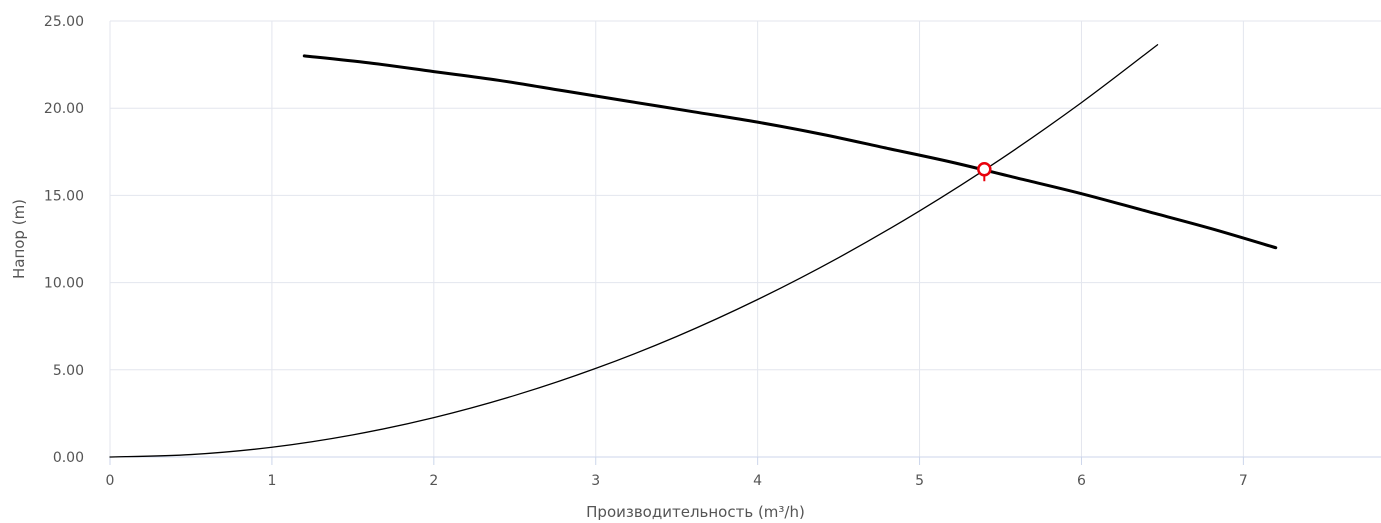  Describe the element at coordinates (19, 239) in the screenshot. I see `y-axis-title: Напор (m)` at that location.